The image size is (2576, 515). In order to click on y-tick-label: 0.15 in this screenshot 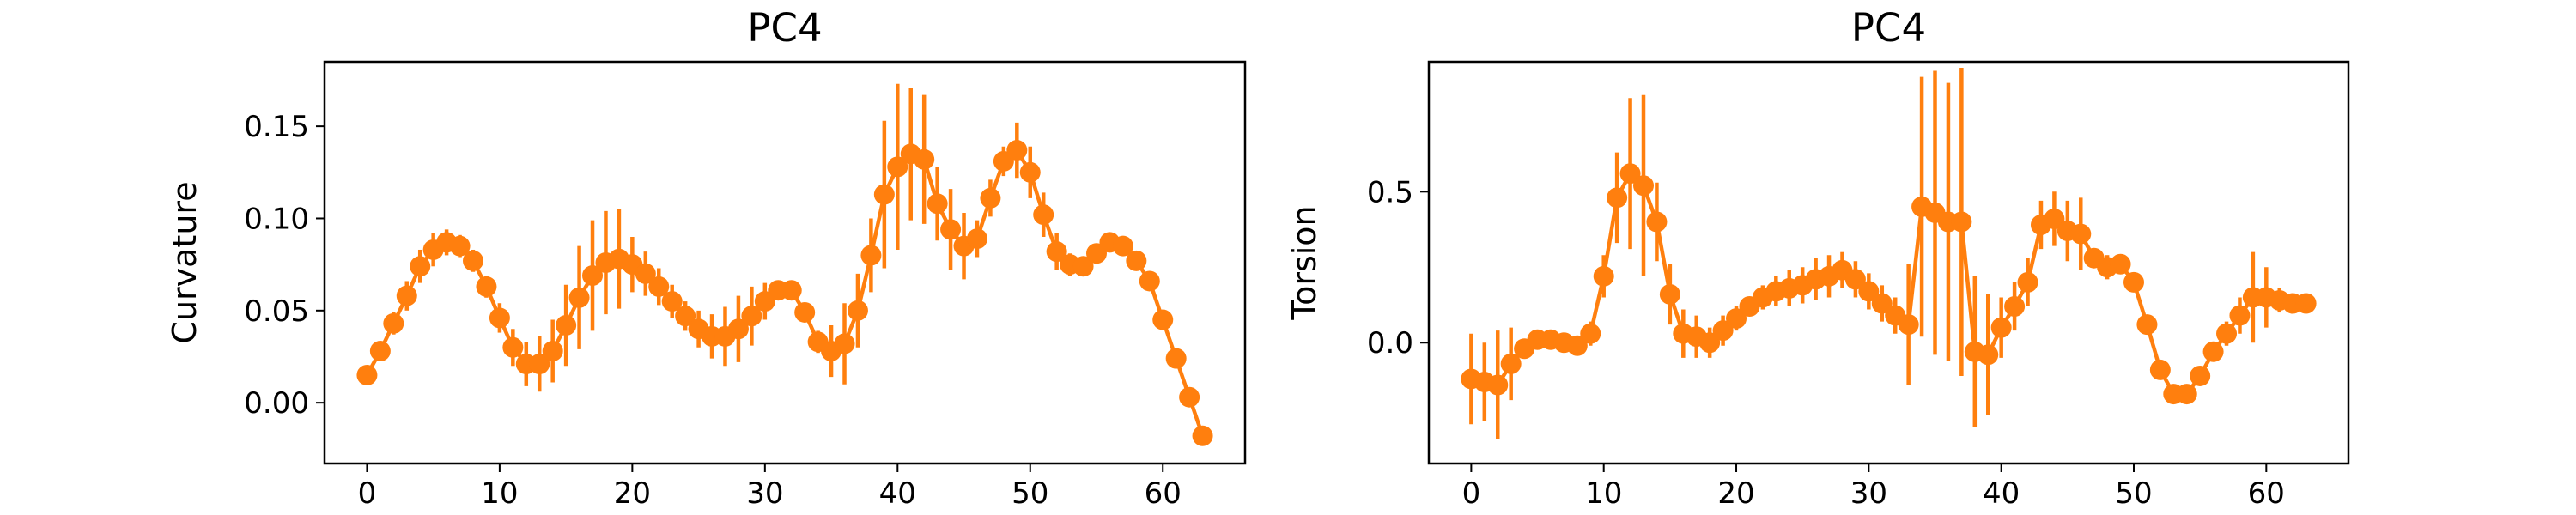, I will do `click(276, 127)`.